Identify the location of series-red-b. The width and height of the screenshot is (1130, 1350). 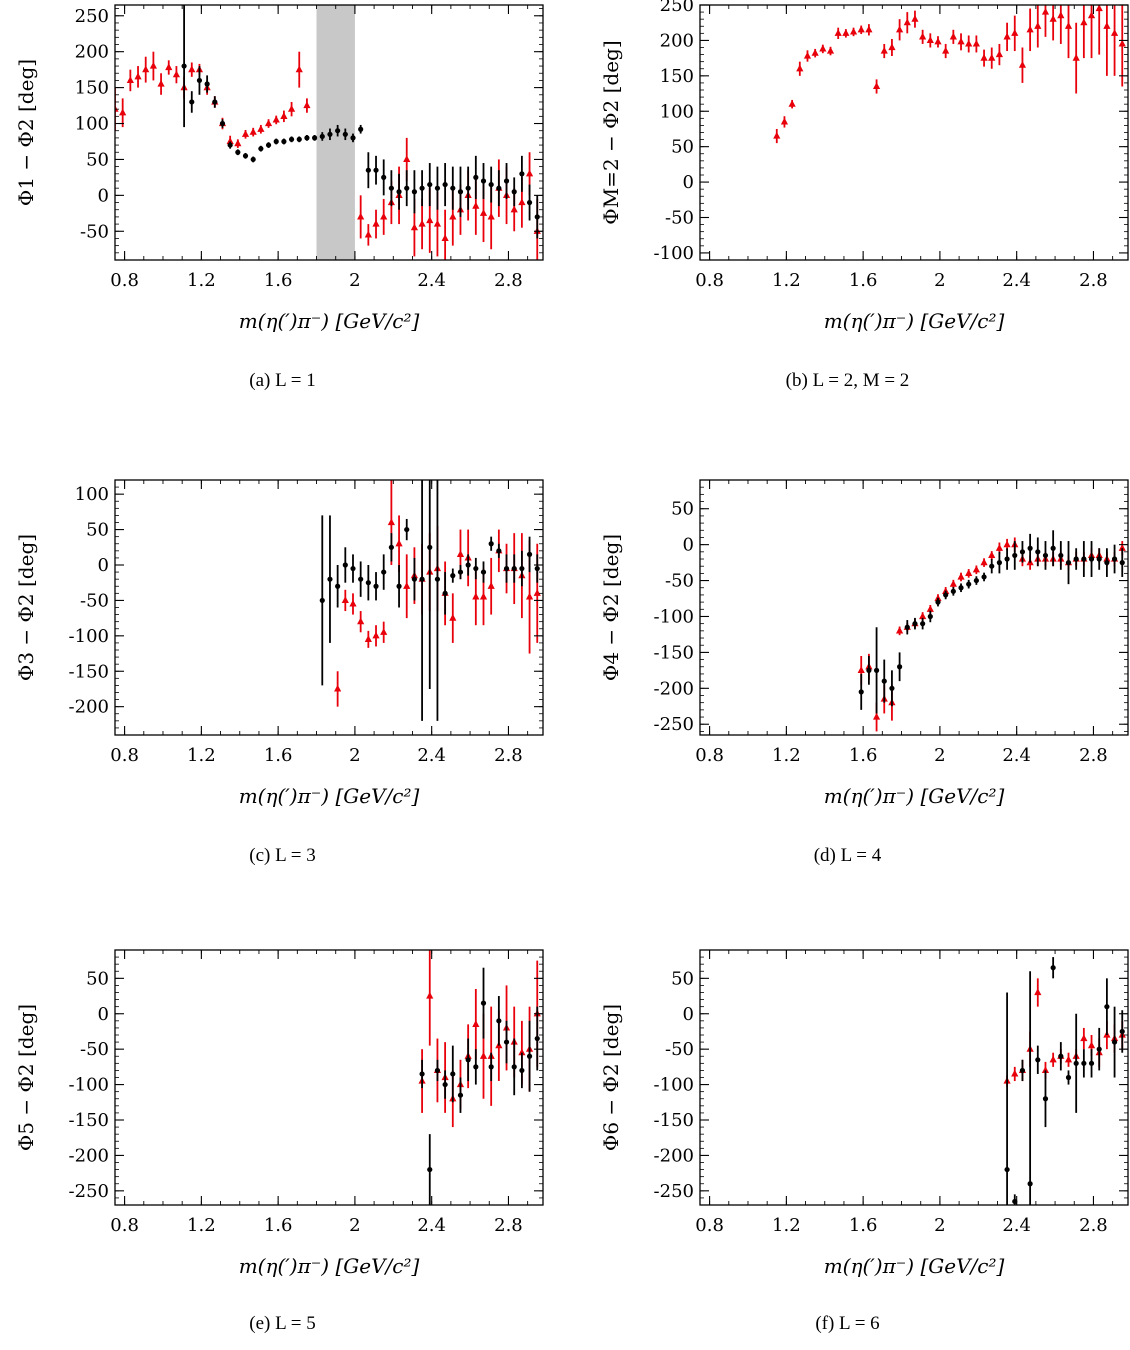
(949, 74).